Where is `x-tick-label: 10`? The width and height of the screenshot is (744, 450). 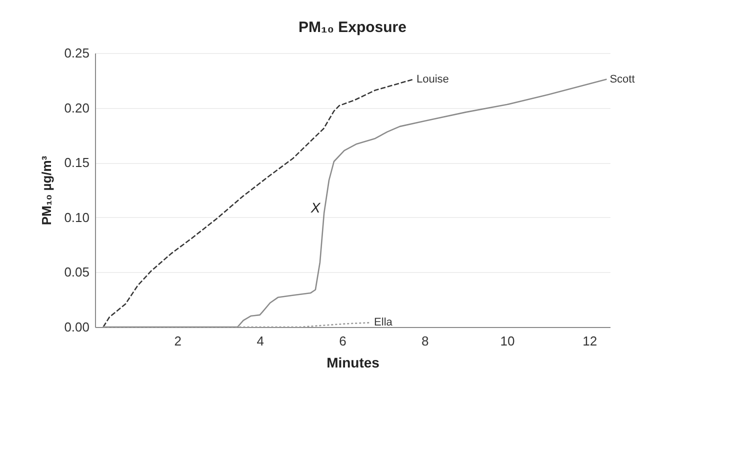 x-tick-label: 10 is located at coordinates (507, 341).